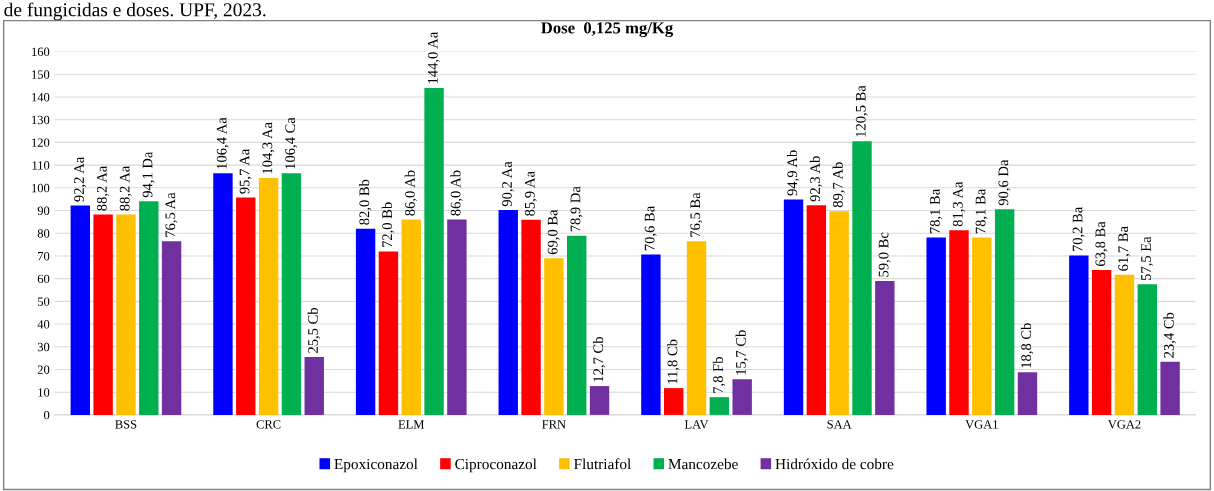 Image resolution: width=1214 pixels, height=491 pixels. What do you see at coordinates (433, 58) in the screenshot?
I see `data-label: 144,0 Aa` at bounding box center [433, 58].